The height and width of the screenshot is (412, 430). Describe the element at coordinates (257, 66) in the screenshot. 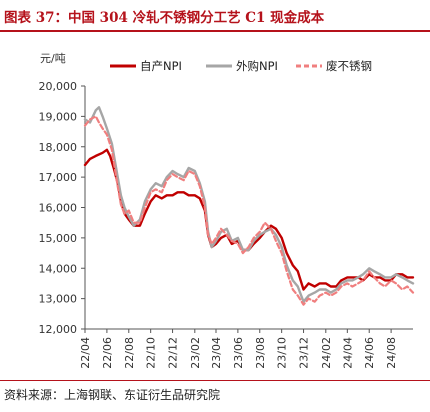

I see `legend-label-2: 外购NPI` at that location.